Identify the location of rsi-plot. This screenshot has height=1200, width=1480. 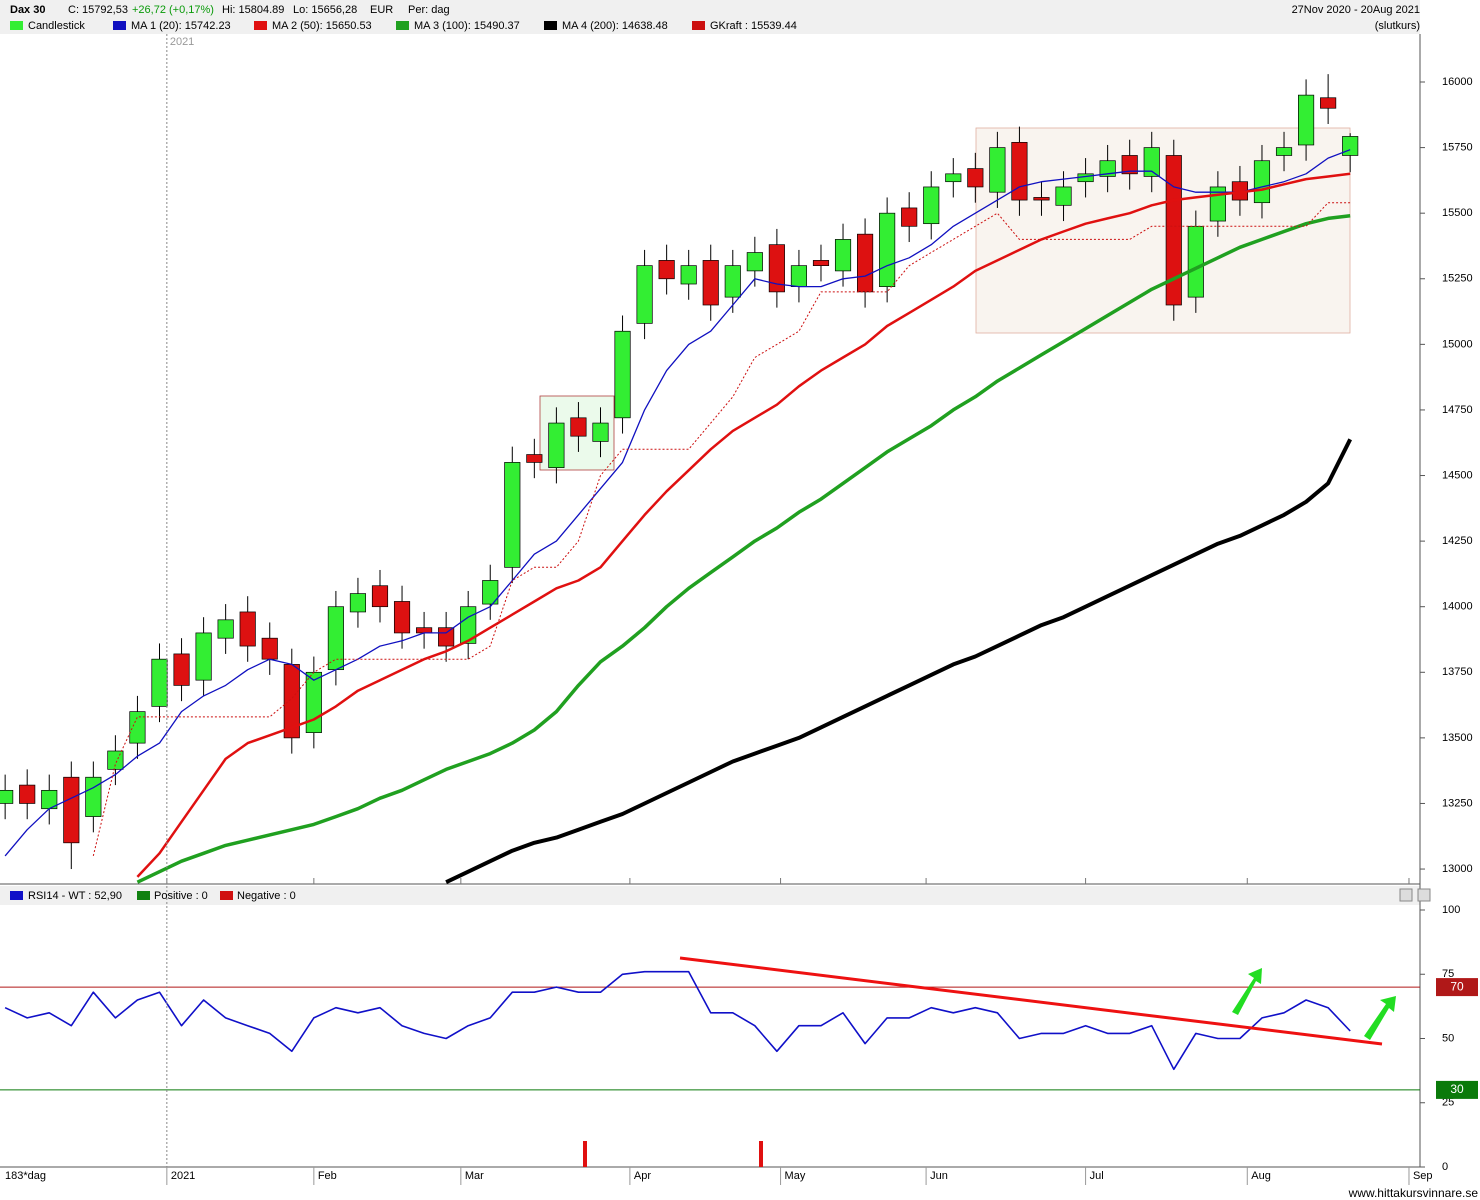
(710, 1030).